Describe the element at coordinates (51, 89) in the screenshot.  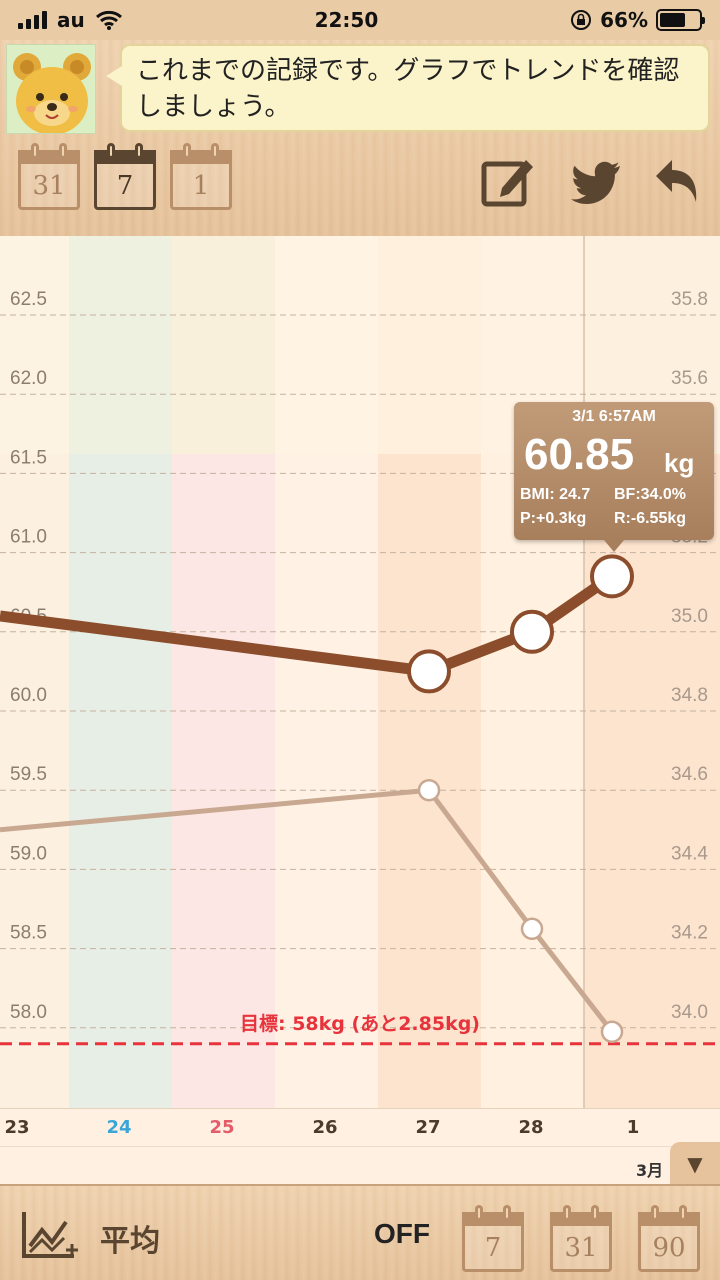
I see `bear-avatar` at that location.